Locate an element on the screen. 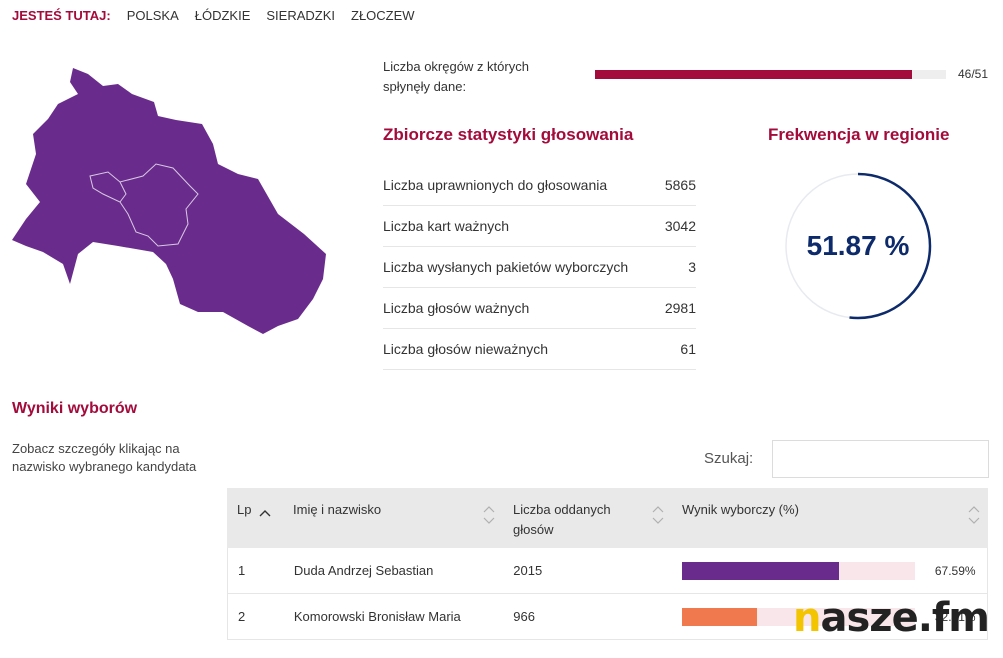 This screenshot has height=658, width=1003. row-lp: 1 is located at coordinates (242, 570).